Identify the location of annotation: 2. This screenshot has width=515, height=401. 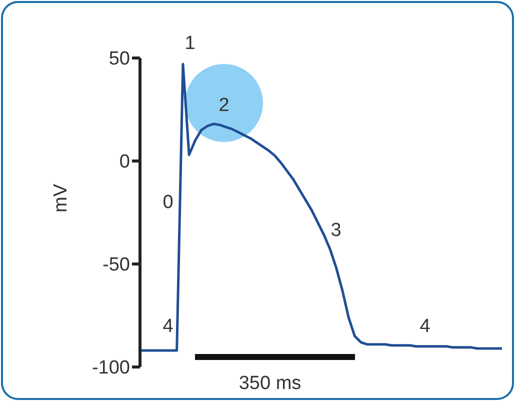
(224, 105).